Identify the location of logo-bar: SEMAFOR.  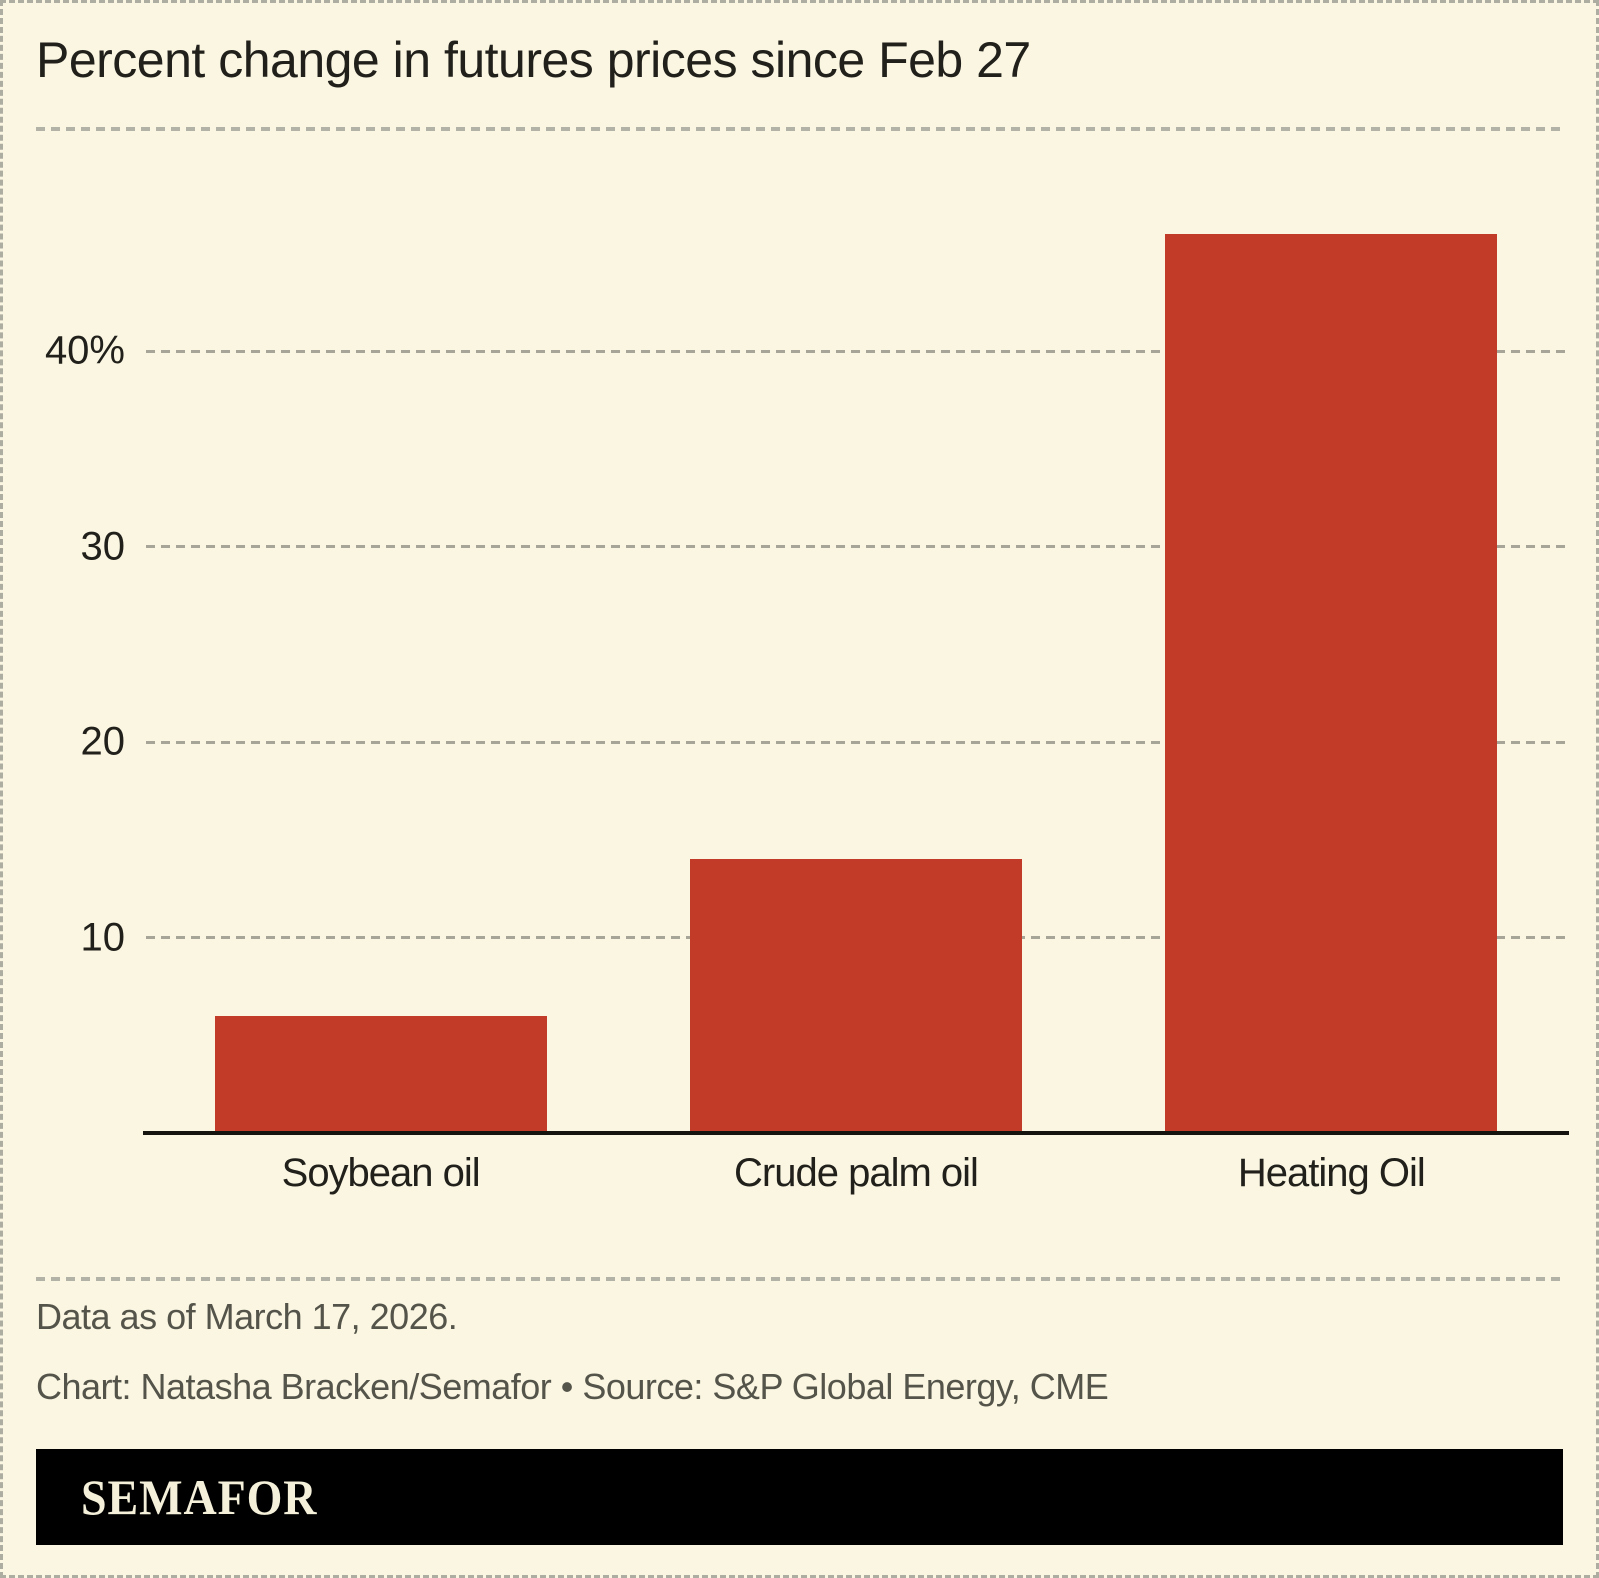
(799, 1497).